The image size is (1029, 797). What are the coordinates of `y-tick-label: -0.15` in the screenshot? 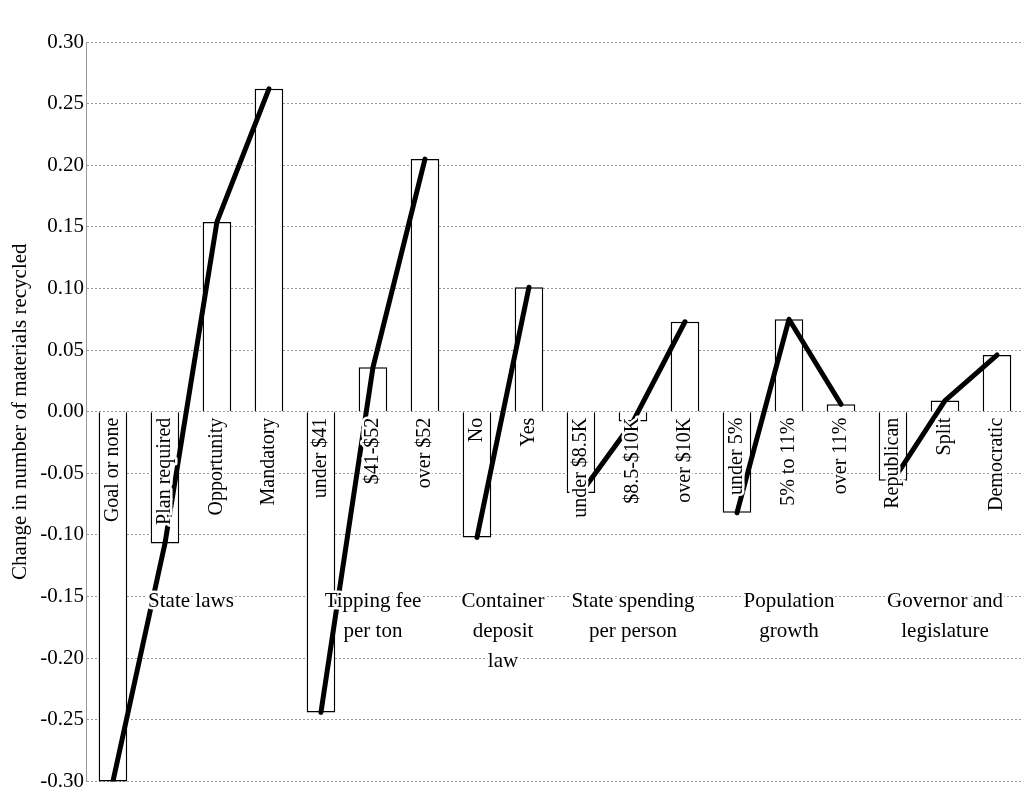 It's located at (62, 595).